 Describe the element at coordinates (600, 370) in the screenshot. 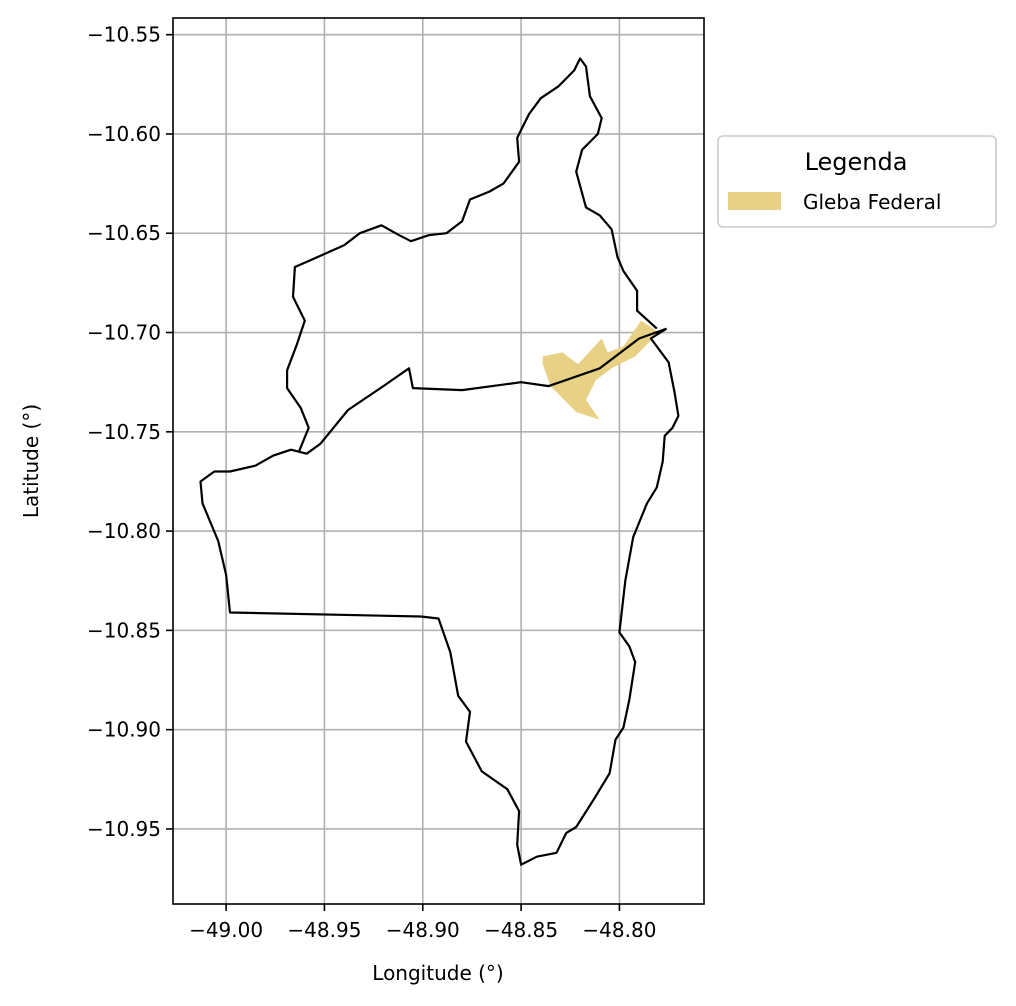

I see `polygon-gleba-federal` at that location.